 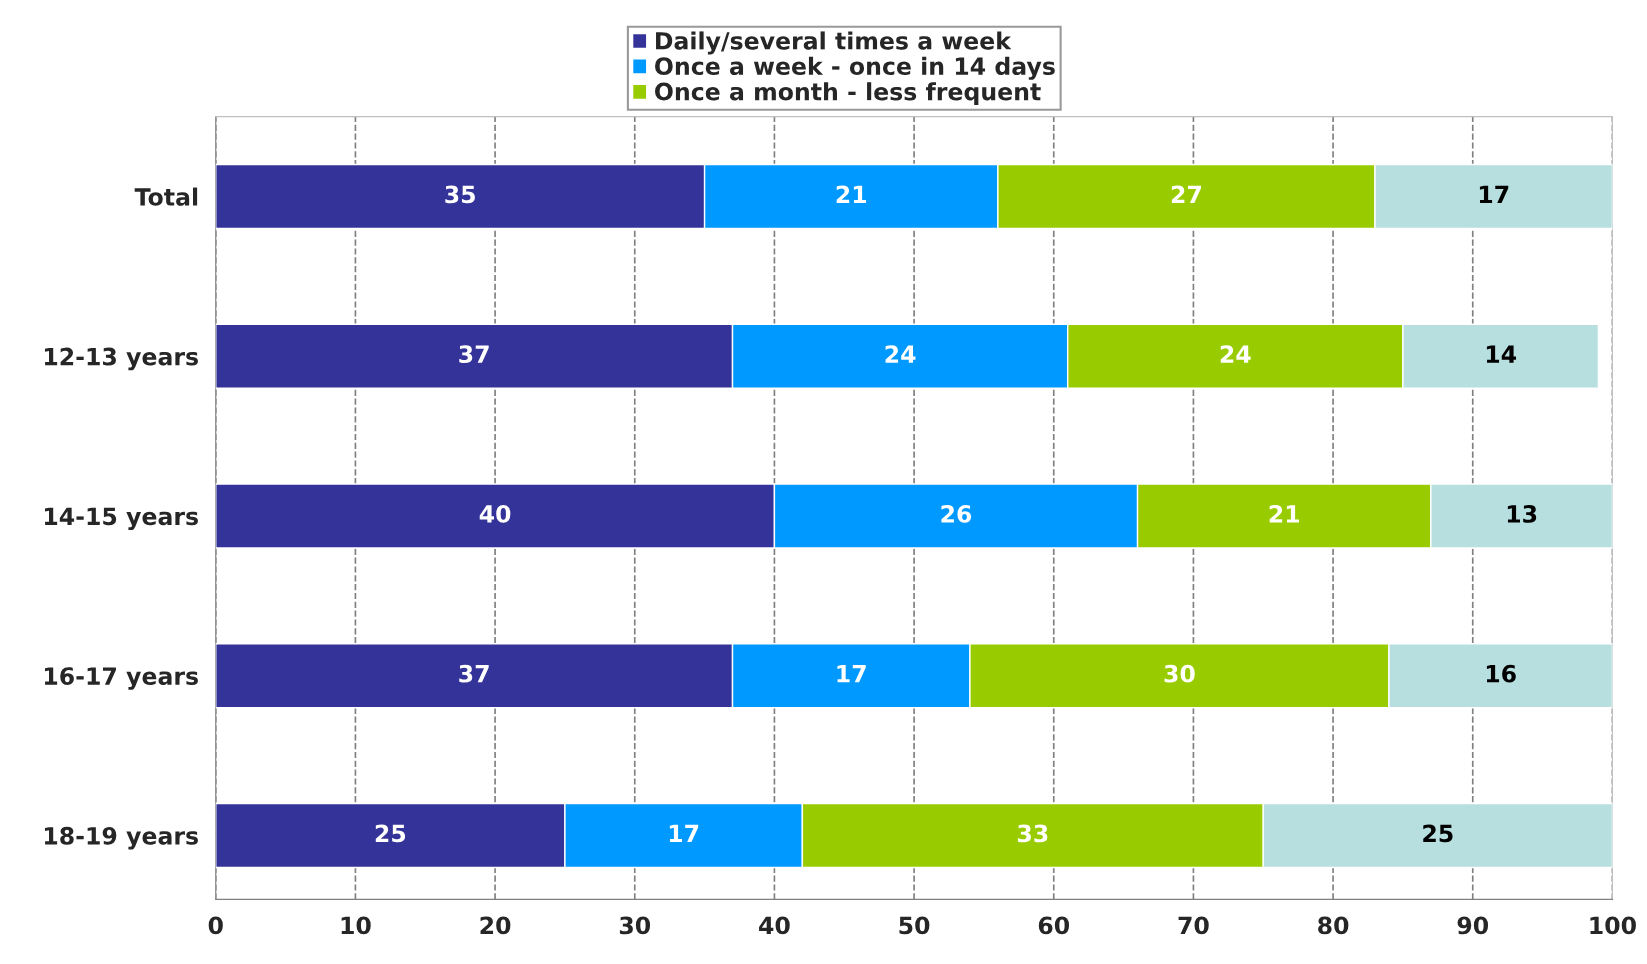 I want to click on data-label: 35, so click(x=460, y=194).